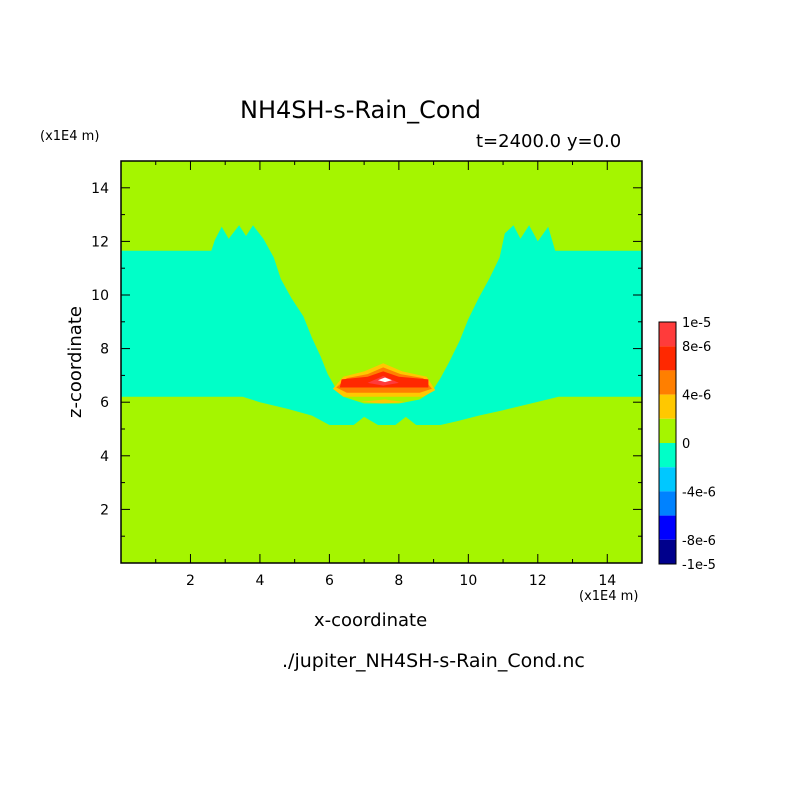  I want to click on y-axis-unit: (x1E4 m), so click(70, 136).